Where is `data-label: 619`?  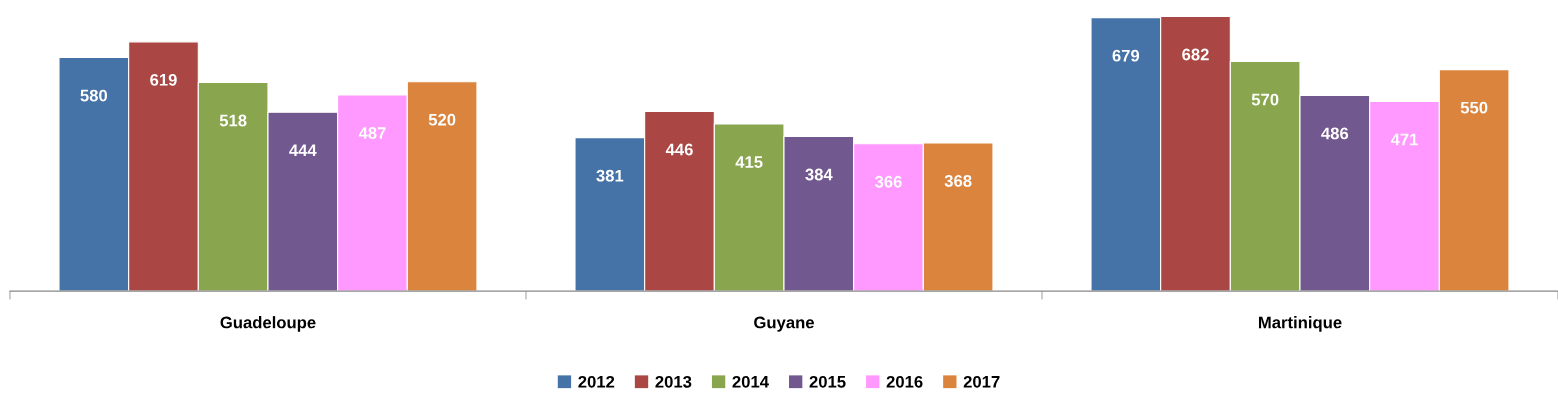
data-label: 619 is located at coordinates (163, 79).